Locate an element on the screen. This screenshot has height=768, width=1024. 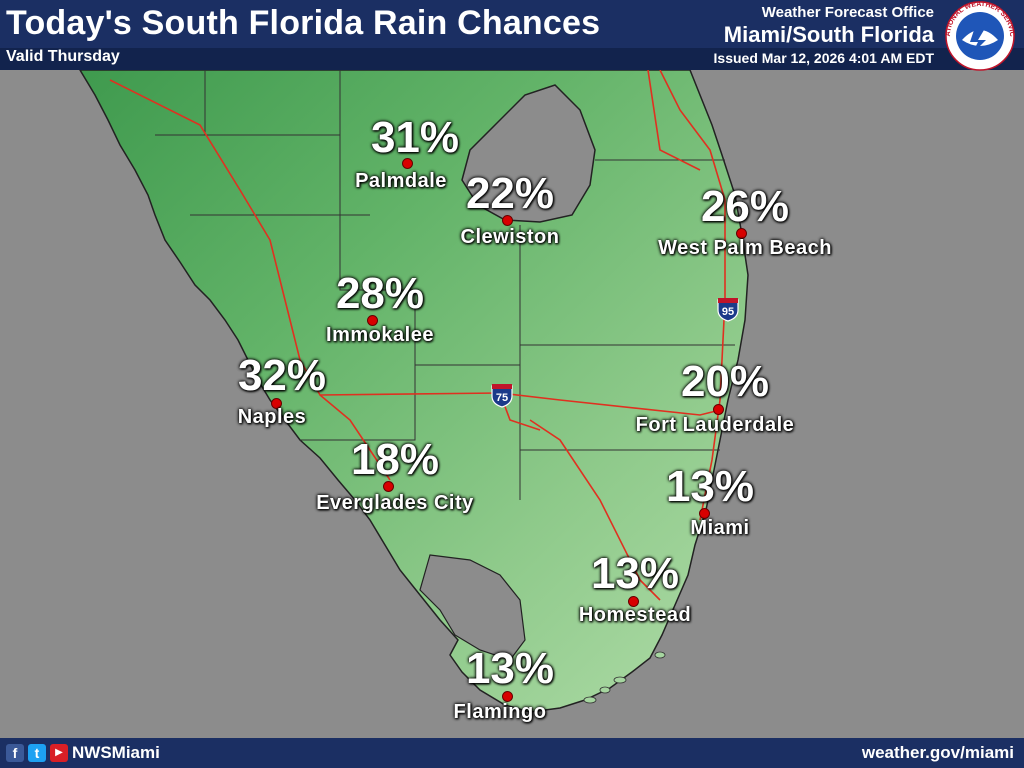
page-title: Today's South Florida Rain Chances is located at coordinates (303, 23).